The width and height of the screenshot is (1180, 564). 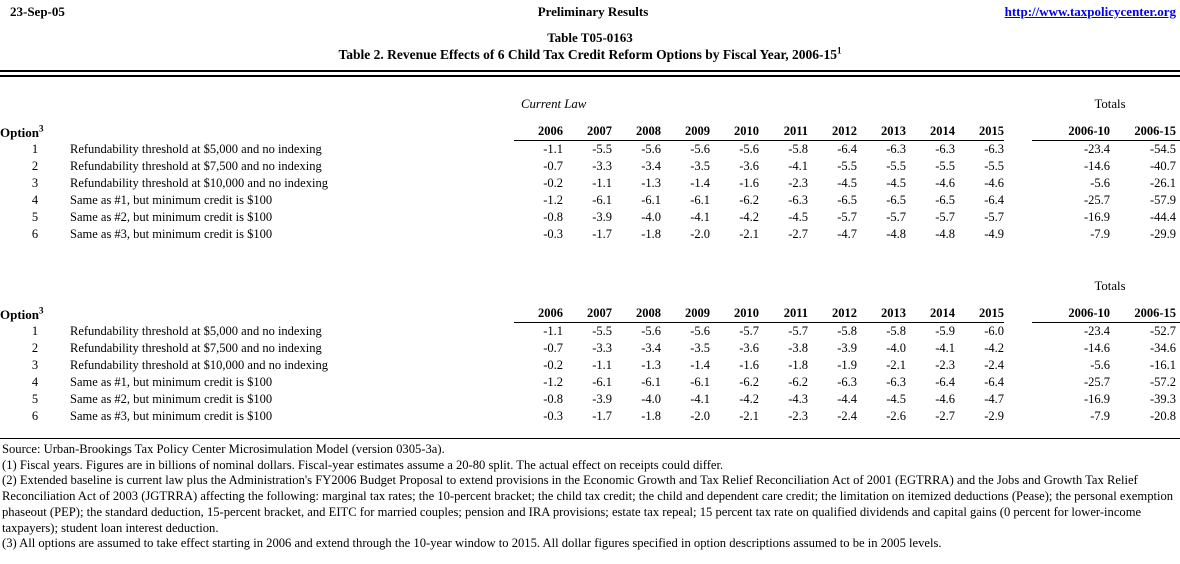 What do you see at coordinates (590, 37) in the screenshot?
I see `table-id: Table T05-0163` at bounding box center [590, 37].